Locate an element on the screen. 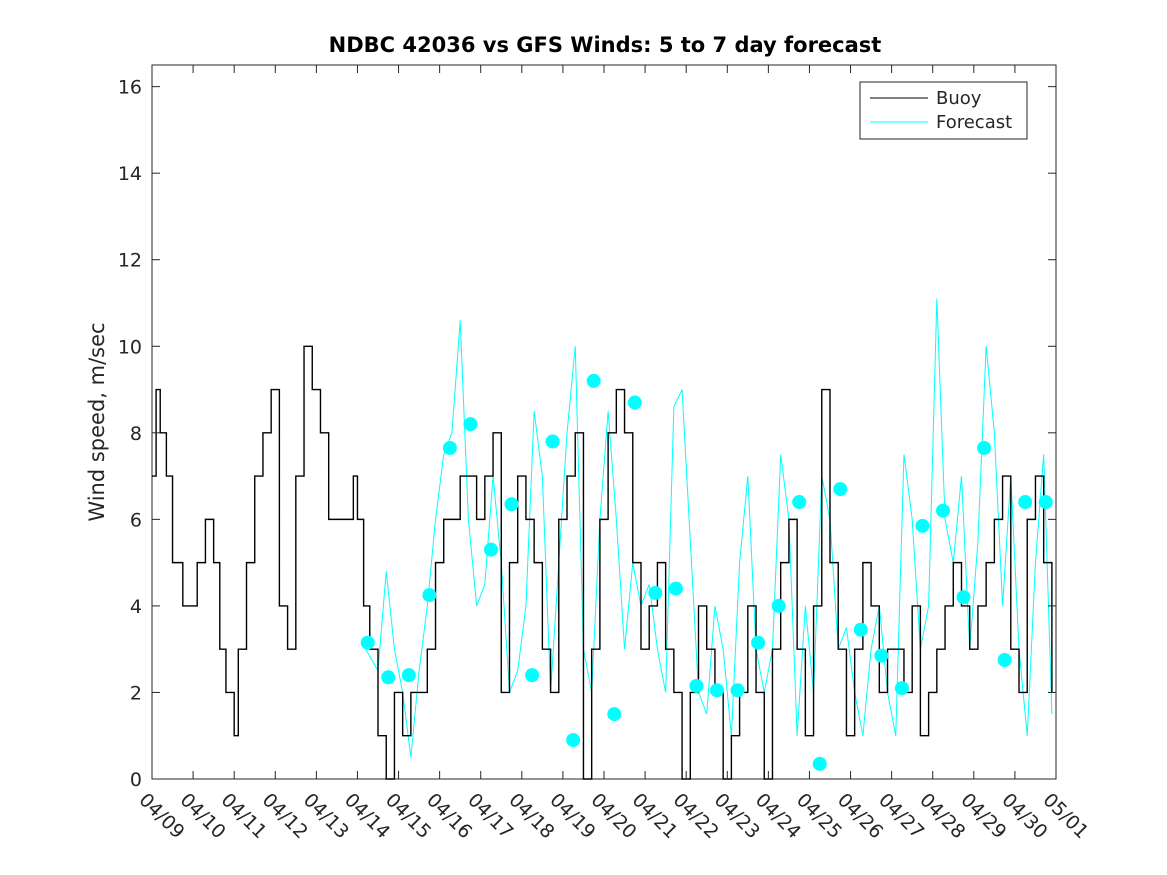 Image resolution: width=1167 pixels, height=875 pixels. y-tick-label: 16 is located at coordinates (130, 88).